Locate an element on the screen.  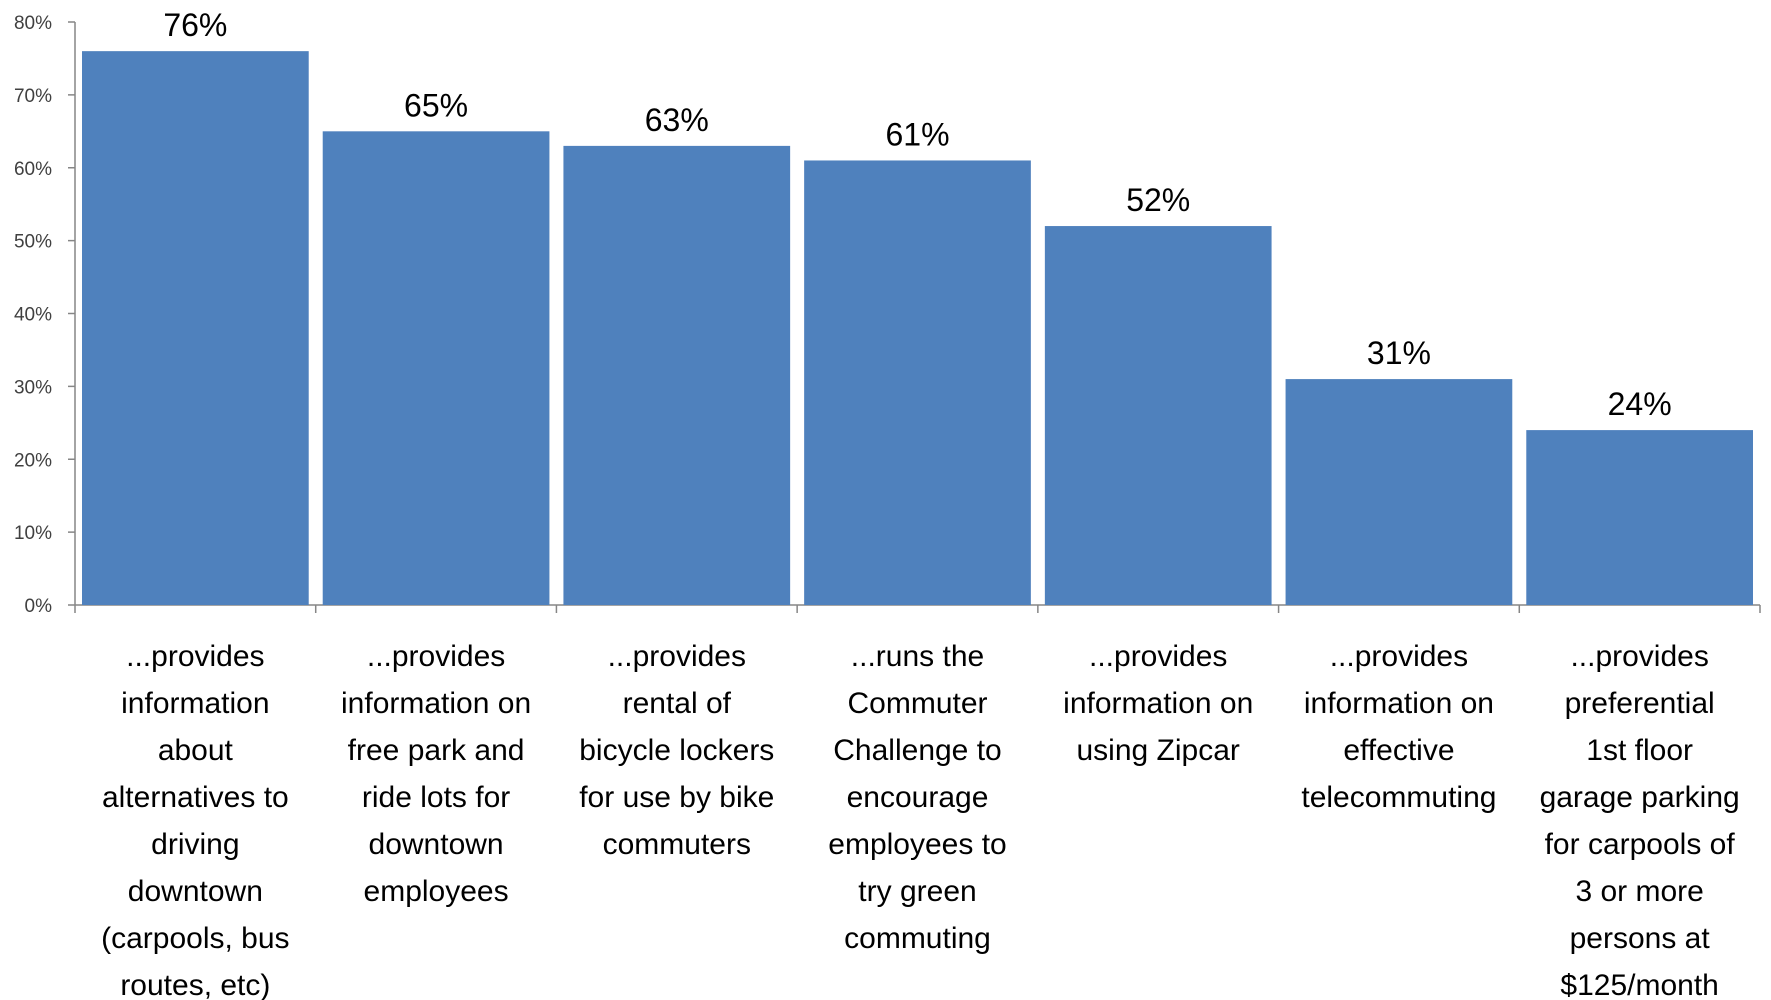
category-label-line: routes, etc) is located at coordinates (195, 984).